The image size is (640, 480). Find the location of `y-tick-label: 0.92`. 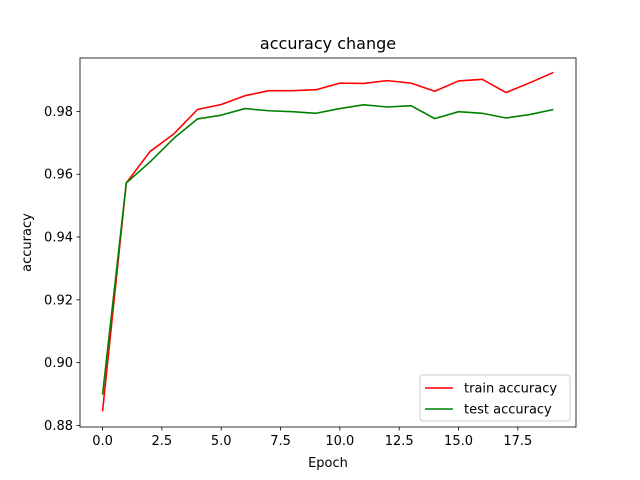

y-tick-label: 0.92 is located at coordinates (58, 300).